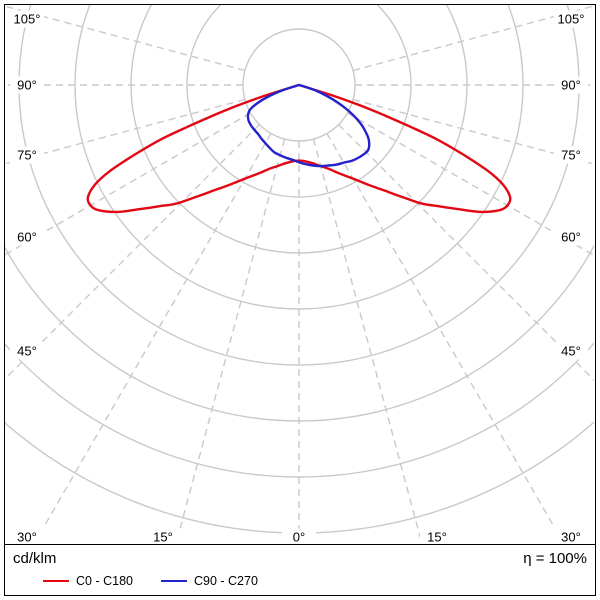 The height and width of the screenshot is (600, 600). I want to click on legend: C0 - C180 C90 - C270, so click(315, 581).